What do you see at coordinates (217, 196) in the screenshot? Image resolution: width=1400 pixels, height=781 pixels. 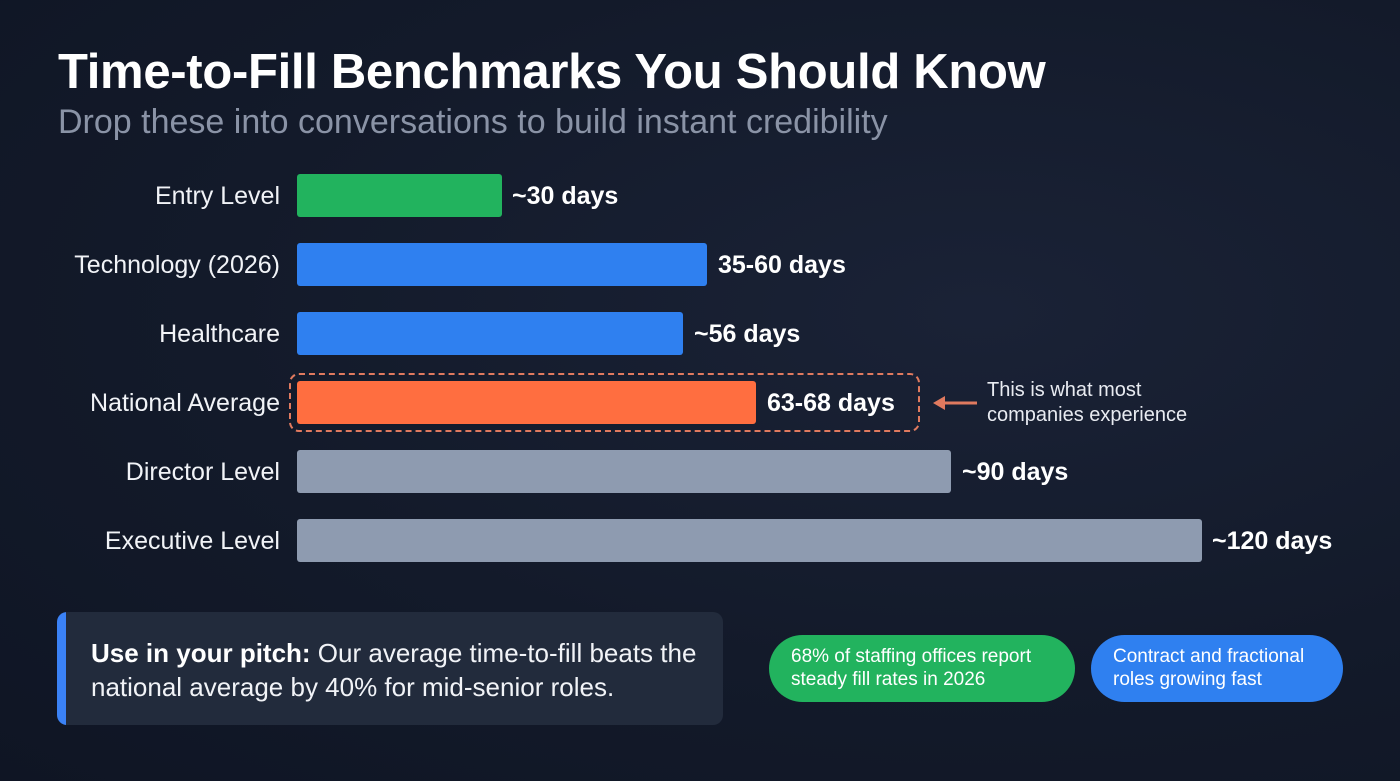 I see `row-label: Entry Level` at bounding box center [217, 196].